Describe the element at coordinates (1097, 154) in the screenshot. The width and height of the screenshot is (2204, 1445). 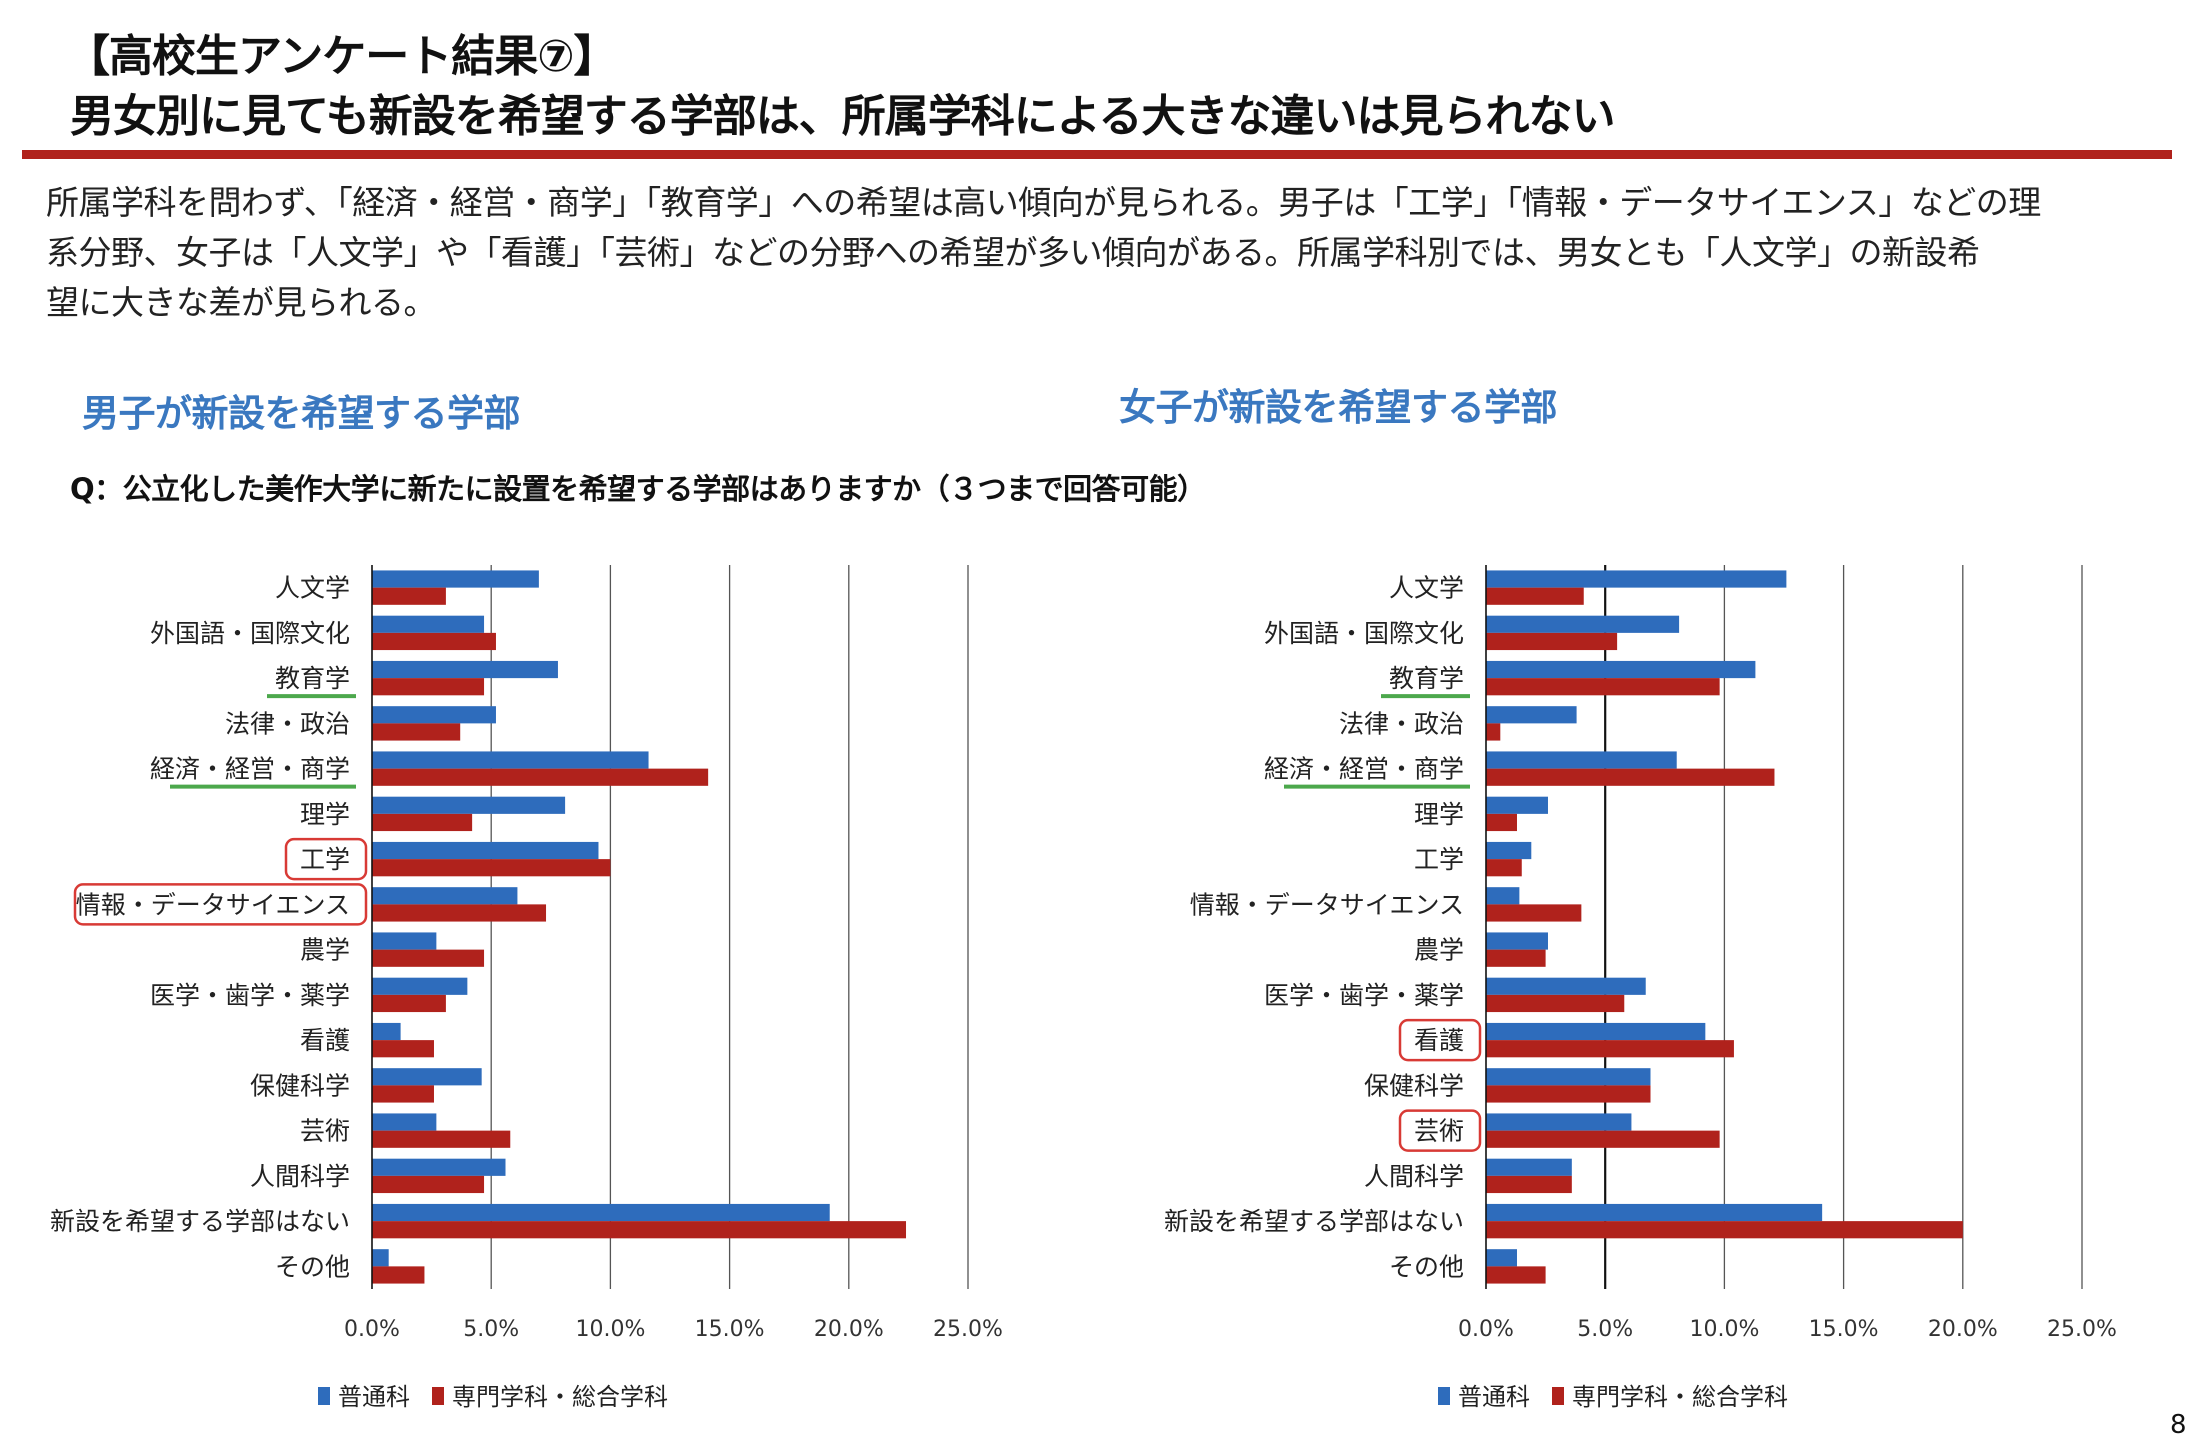
I see `title-divider` at that location.